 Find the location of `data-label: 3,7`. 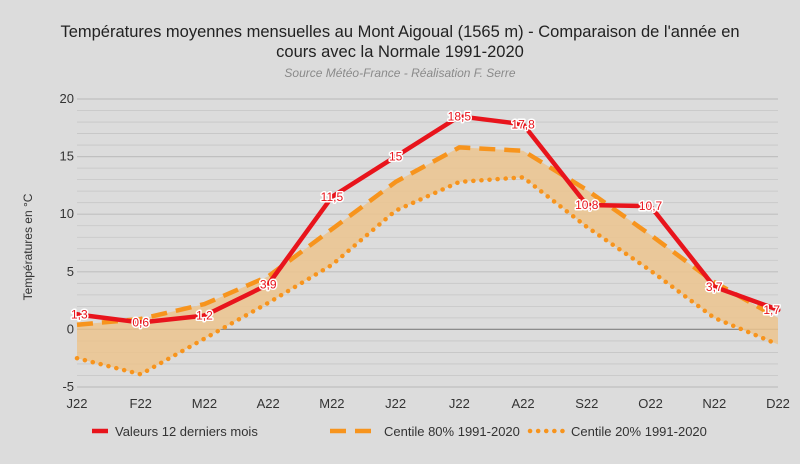

data-label: 3,7 is located at coordinates (714, 287).